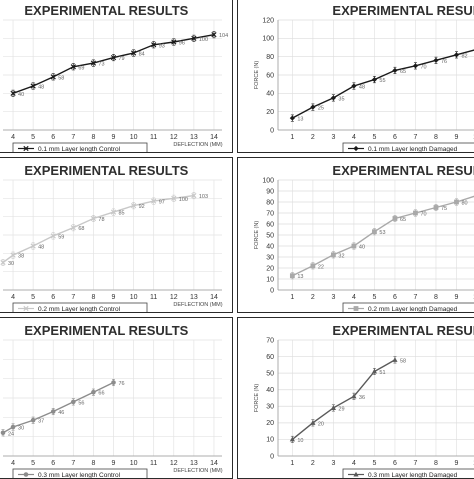 This screenshot has height=479, width=474. What do you see at coordinates (403, 220) in the screenshot?
I see `data-label: 65` at bounding box center [403, 220].